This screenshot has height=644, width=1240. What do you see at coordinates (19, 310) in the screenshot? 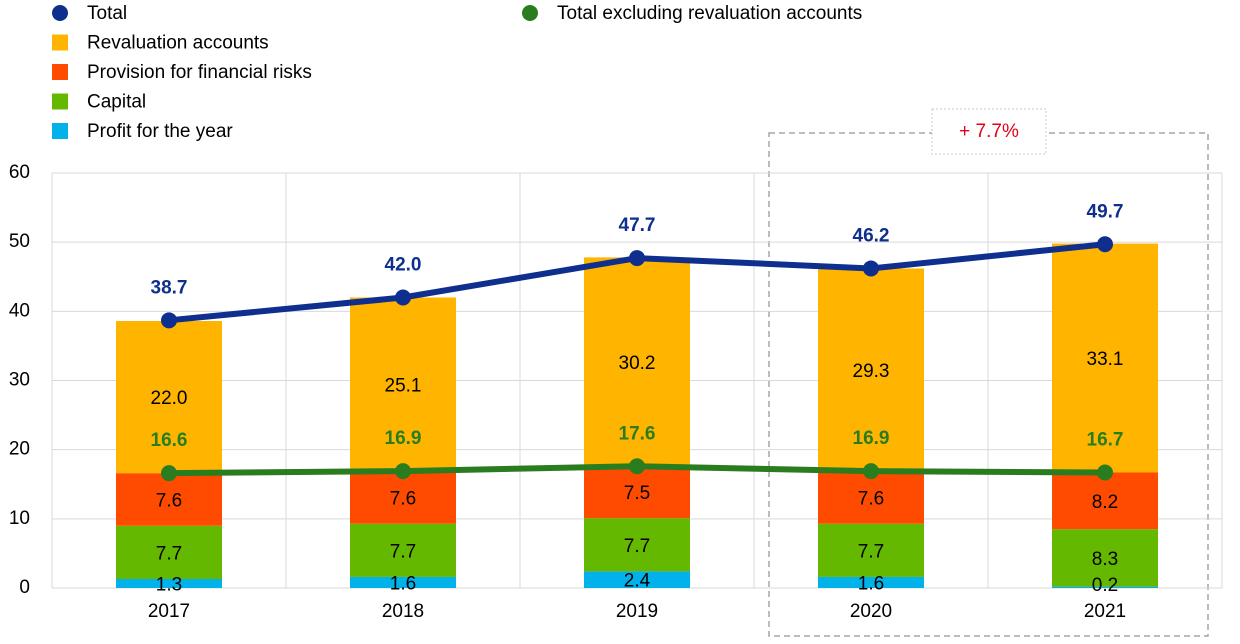
I see `y-tick-label: 40` at bounding box center [19, 310].